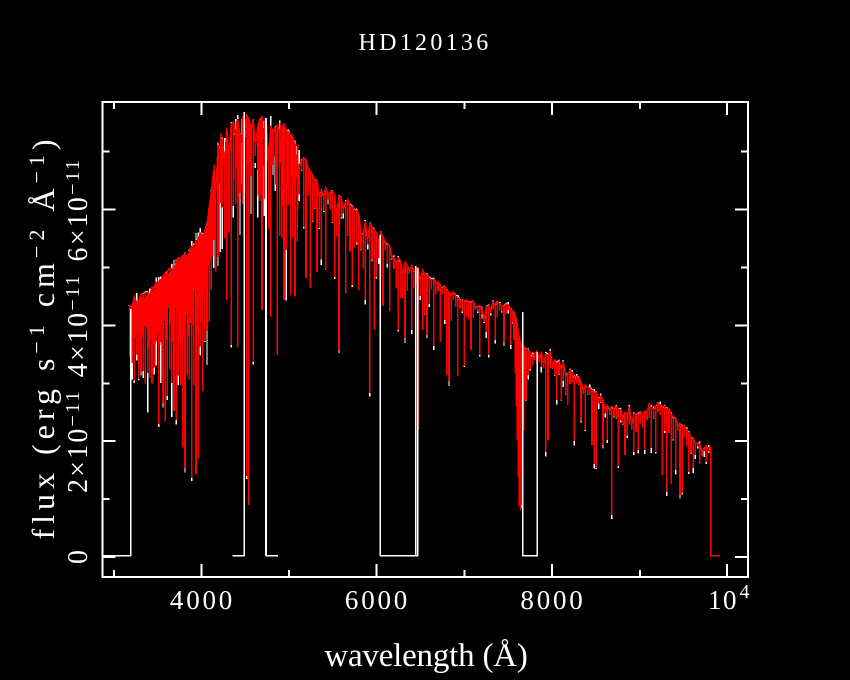 The image size is (850, 680). Describe the element at coordinates (552, 600) in the screenshot. I see `svg-text: 8000` at that location.